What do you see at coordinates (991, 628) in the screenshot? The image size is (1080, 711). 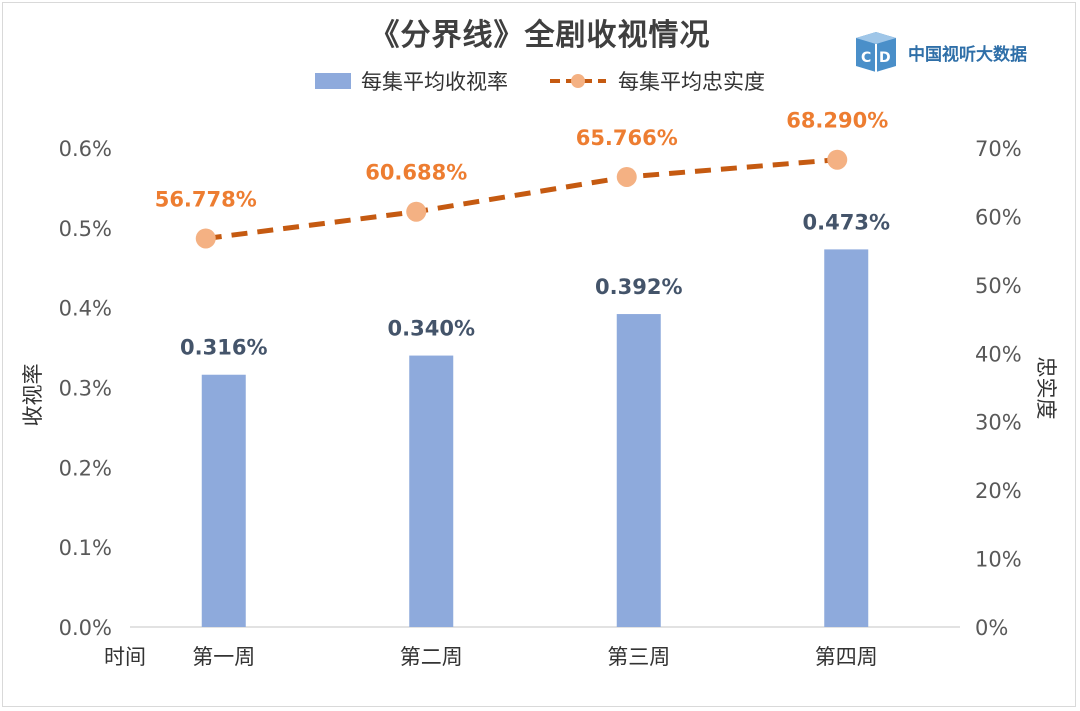 I see `y-tick-label-right: 0%` at bounding box center [991, 628].